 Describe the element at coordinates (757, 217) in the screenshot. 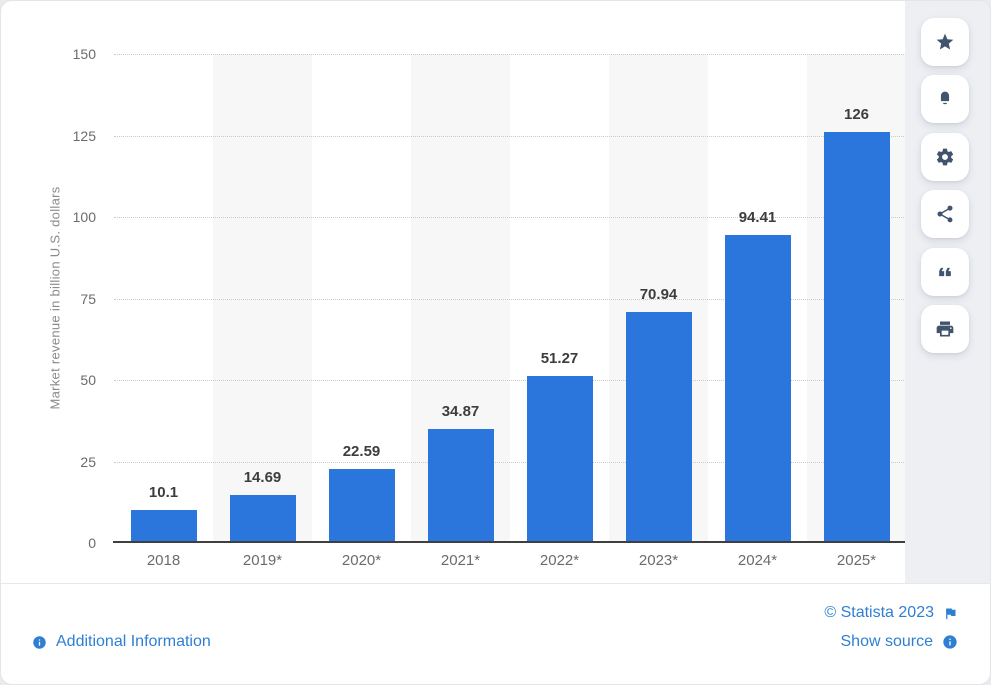

I see `bar-value-label: 94.41` at that location.